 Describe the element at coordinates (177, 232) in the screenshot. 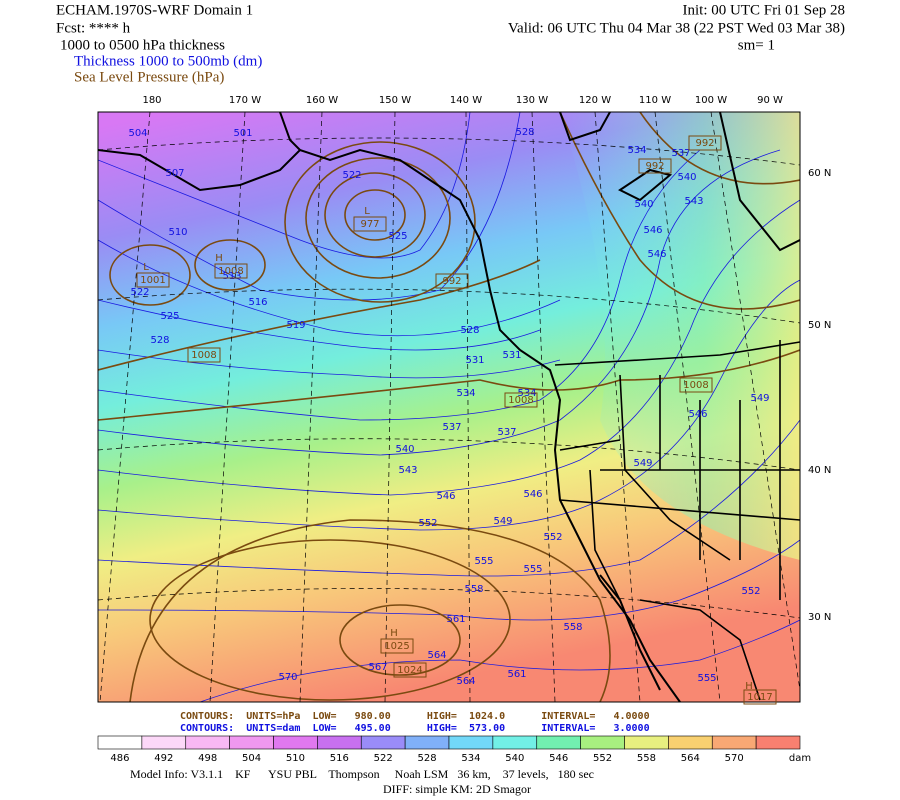

I see `thickness-label: 510` at that location.